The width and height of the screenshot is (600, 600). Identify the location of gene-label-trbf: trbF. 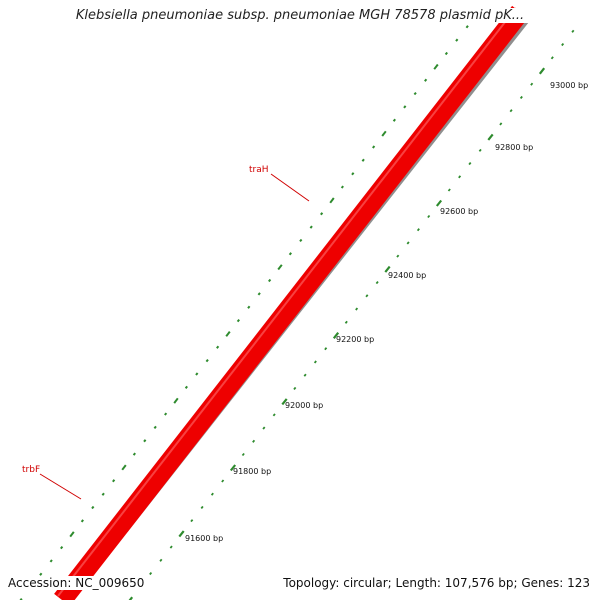
(31, 470).